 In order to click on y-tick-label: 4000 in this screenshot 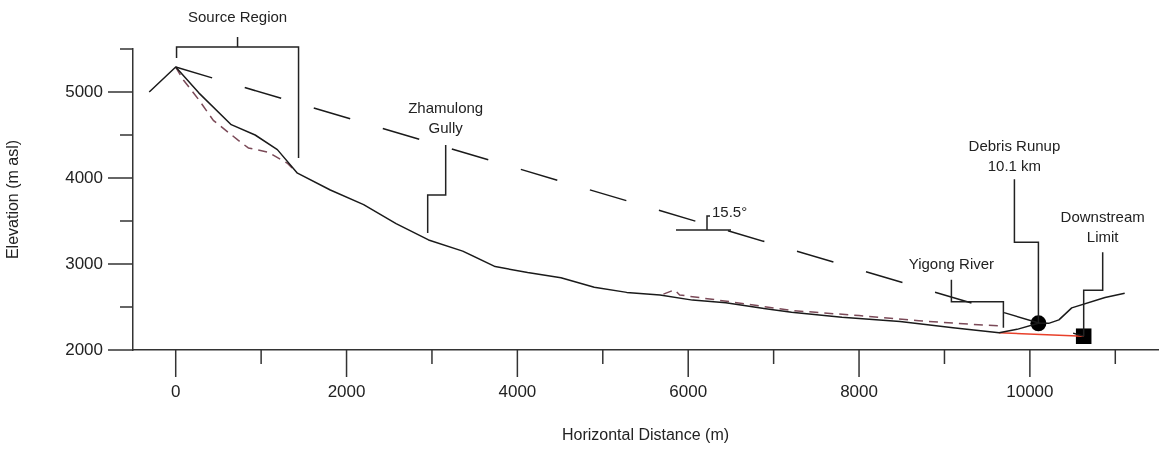, I will do `click(84, 177)`.